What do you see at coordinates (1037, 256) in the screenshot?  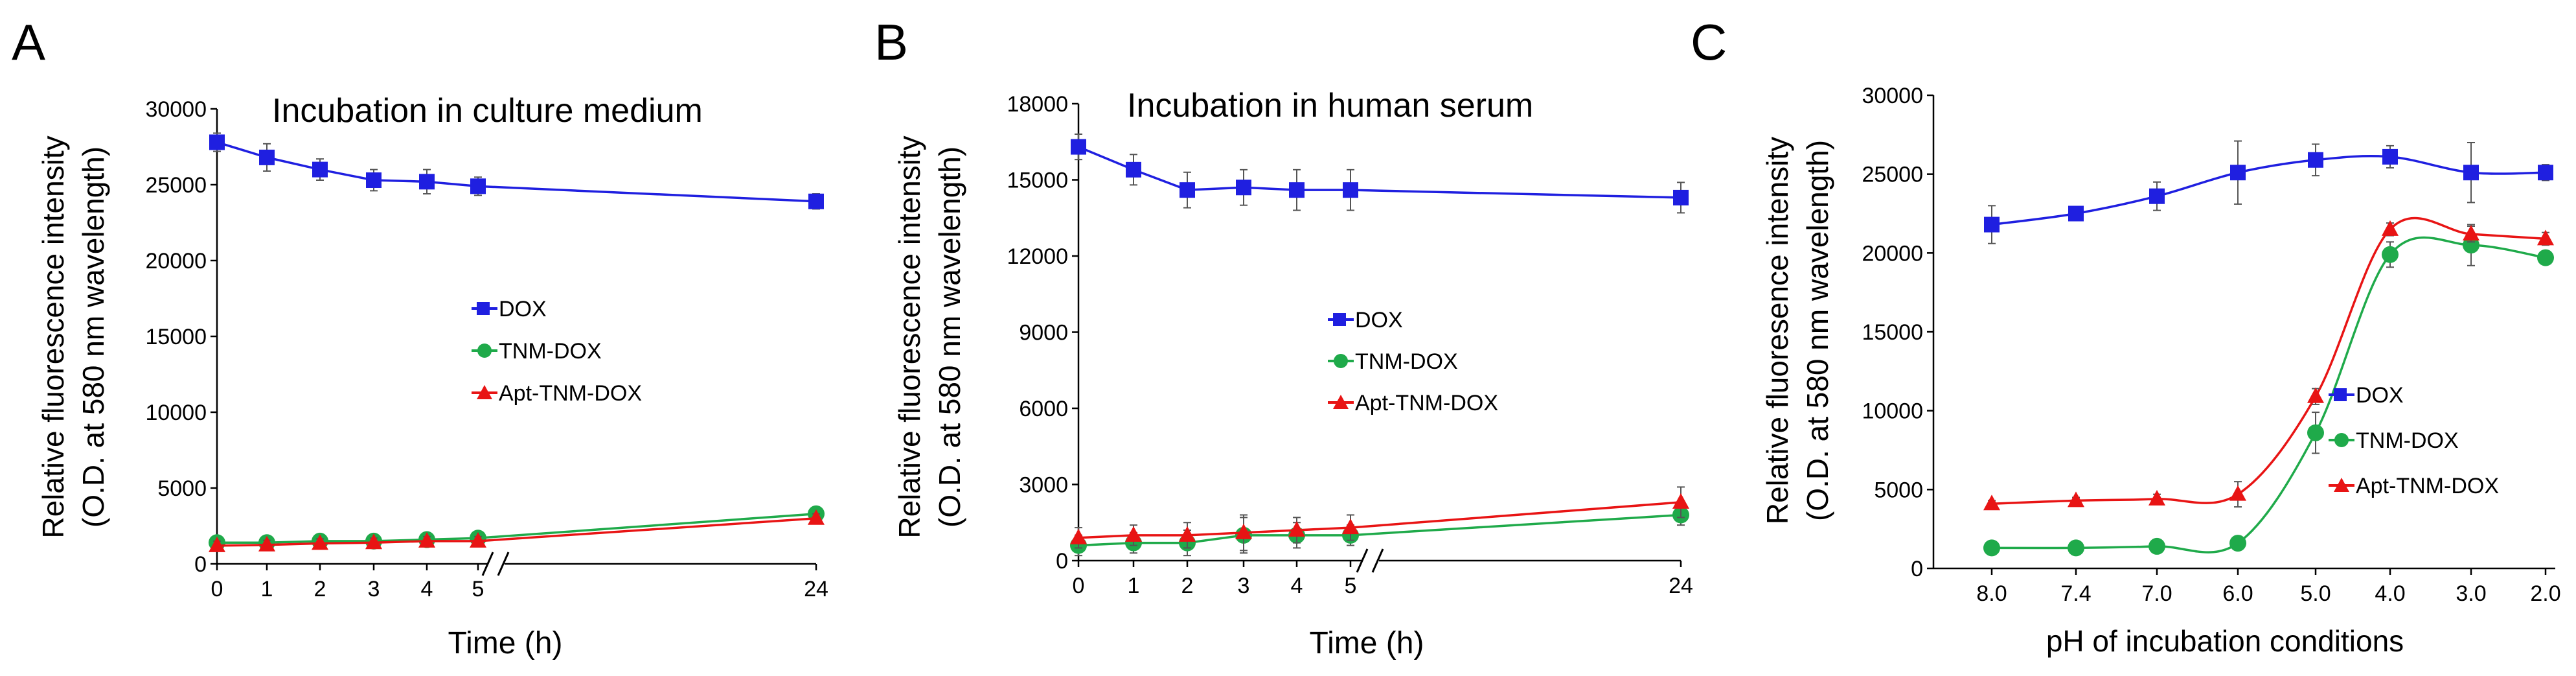 I see `y-tick-label: 12000` at bounding box center [1037, 256].